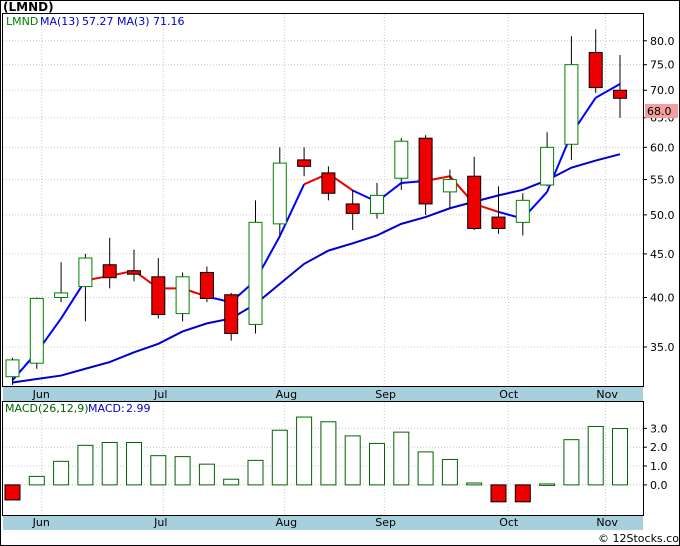 The width and height of the screenshot is (680, 546). Describe the element at coordinates (98, 21) in the screenshot. I see `legend-ma13-value: 57.27` at that location.